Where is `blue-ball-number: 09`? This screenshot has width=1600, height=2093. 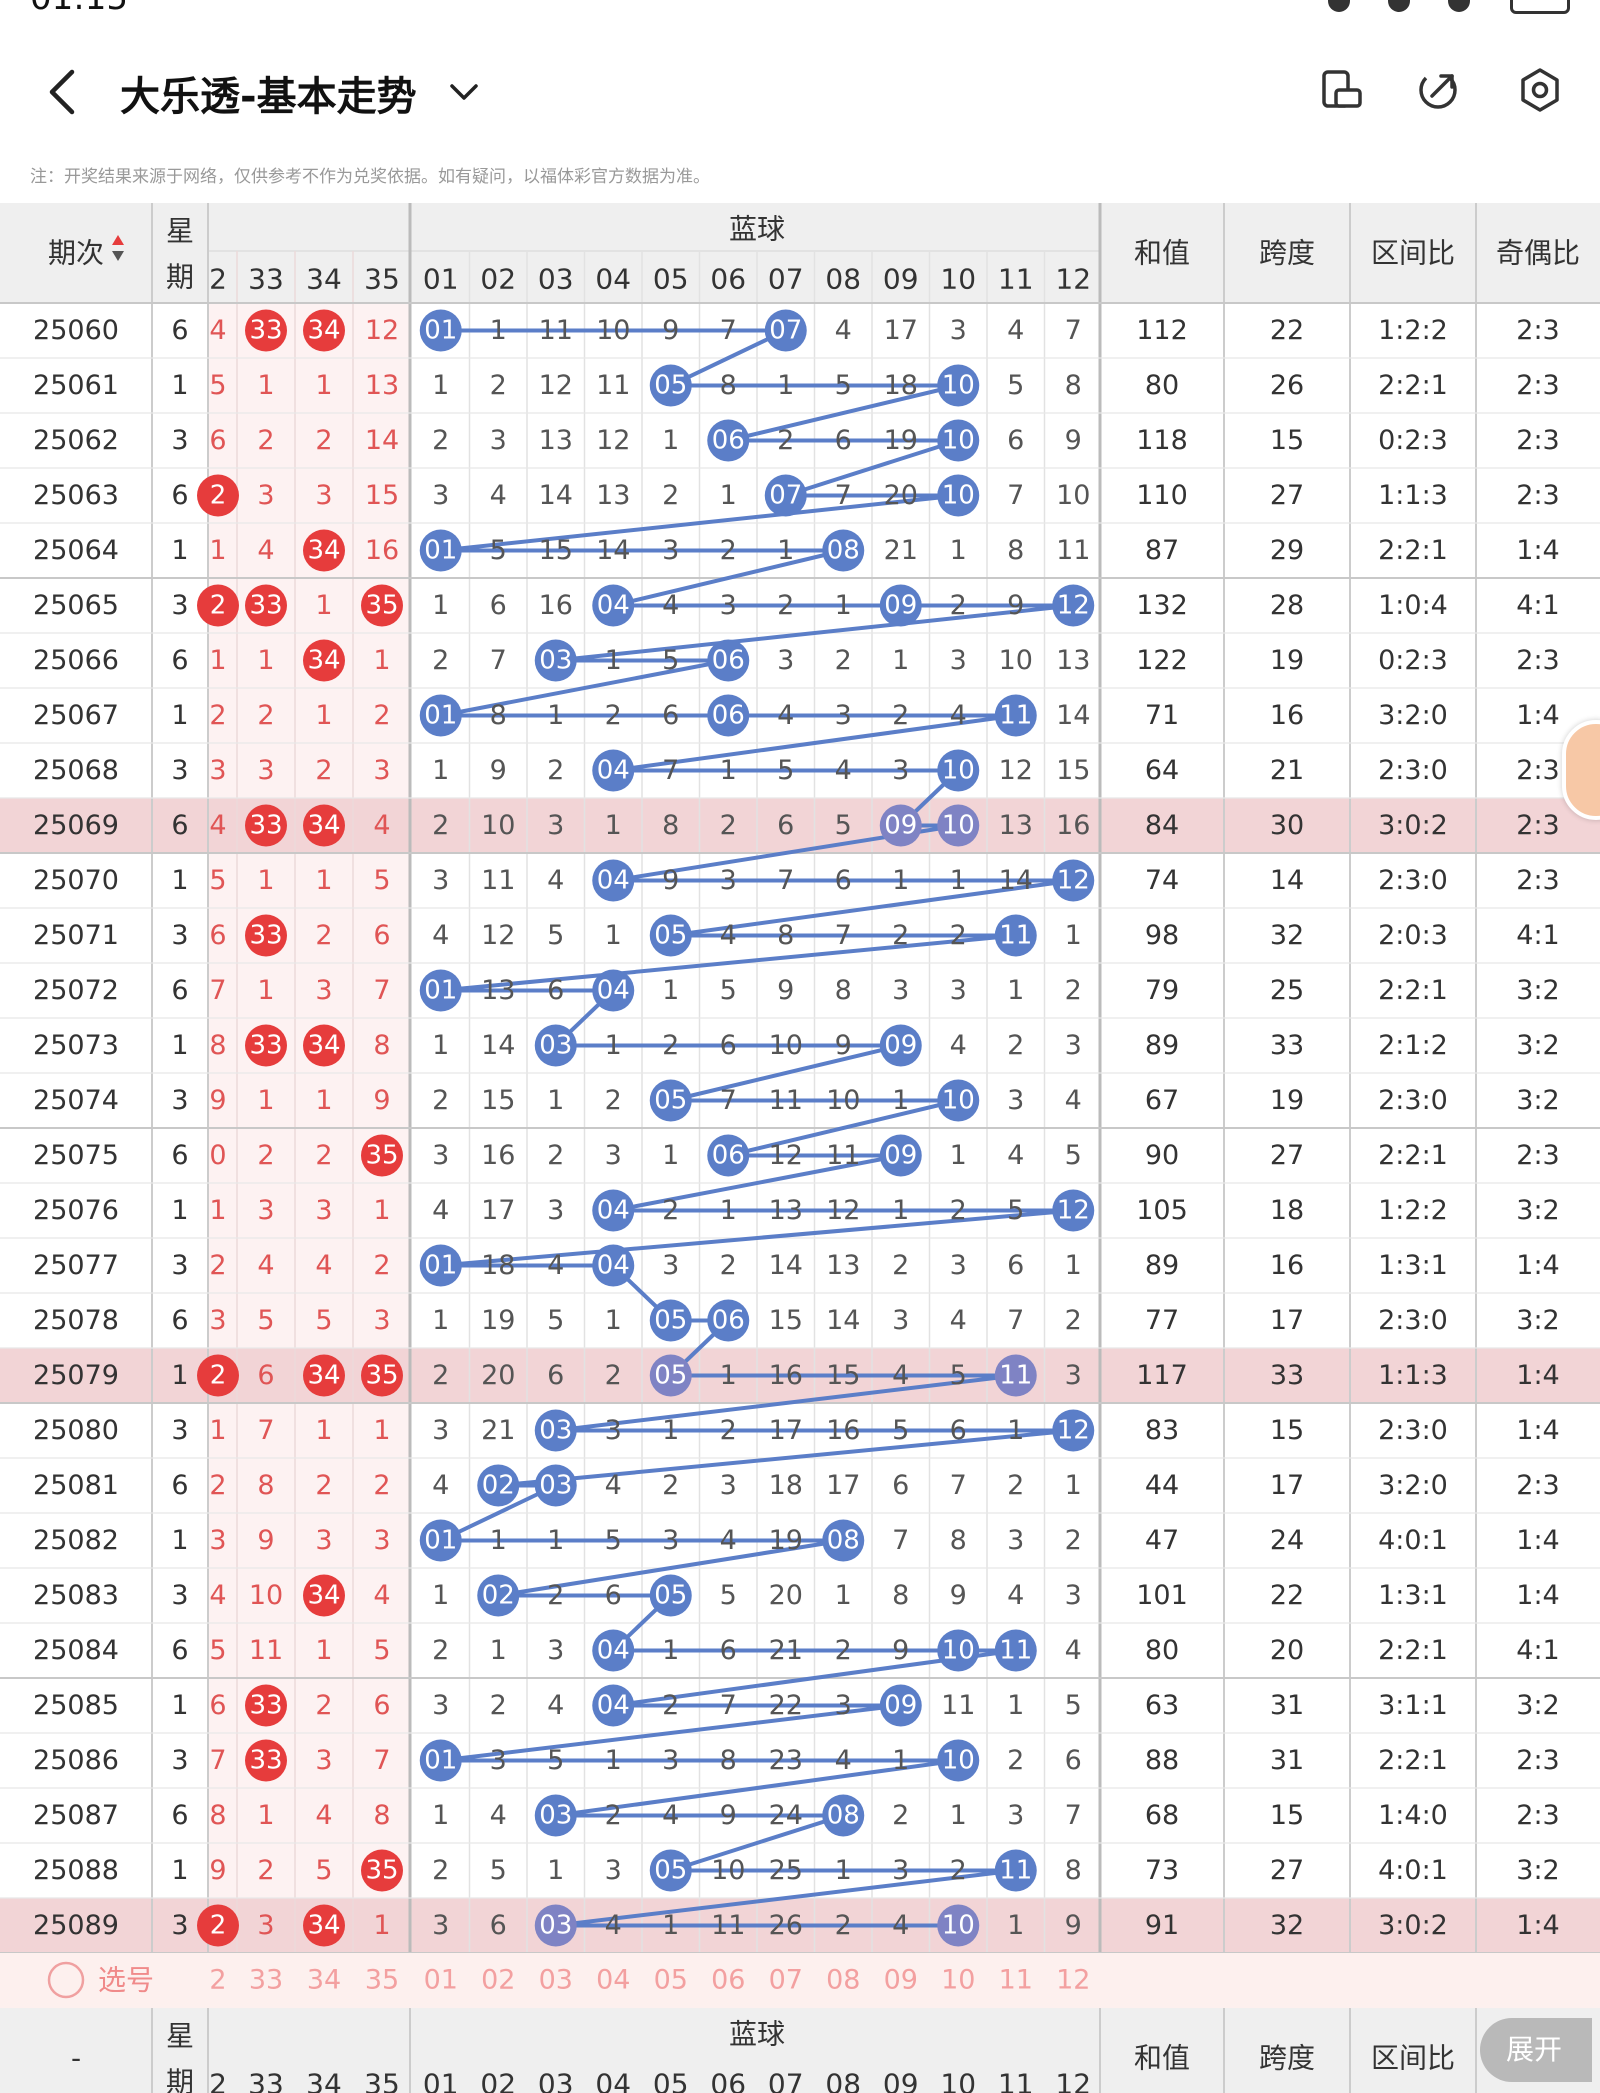 blue-ball-number: 09 is located at coordinates (900, 1046).